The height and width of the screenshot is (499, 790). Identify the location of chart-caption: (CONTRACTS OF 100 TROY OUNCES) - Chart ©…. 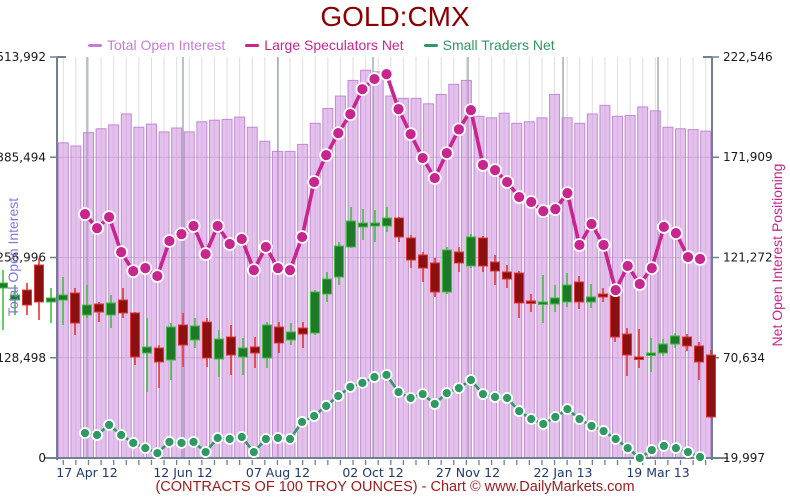
(395, 487).